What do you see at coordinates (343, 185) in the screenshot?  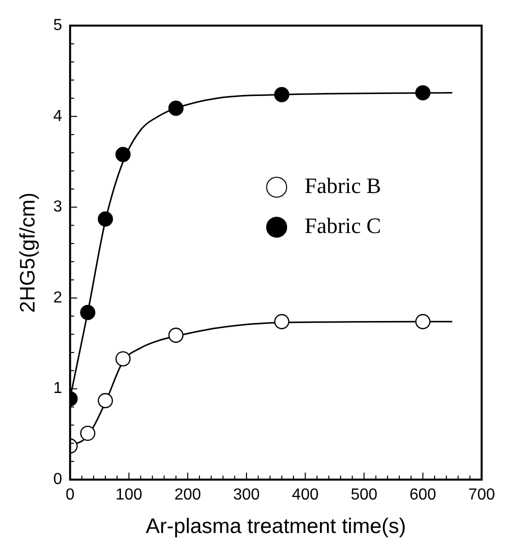 I see `legend-label: Fabric B` at bounding box center [343, 185].